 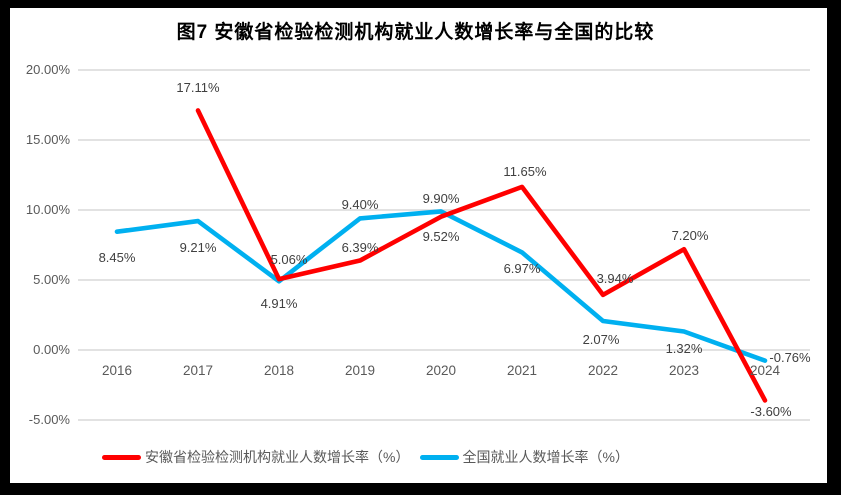 I want to click on legend: 安徽省检验检测机构就业人数增长率（%） 全国就业人数增长率（%）, so click(x=365, y=457).